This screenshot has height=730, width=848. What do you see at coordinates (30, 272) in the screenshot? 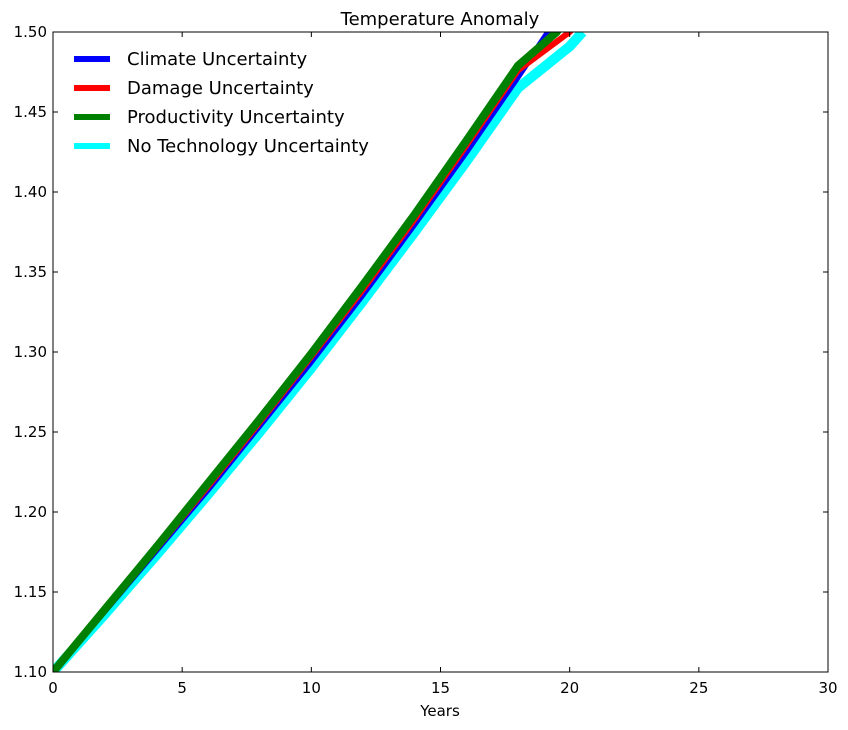
I see `y-tick-label: 1.35` at bounding box center [30, 272].